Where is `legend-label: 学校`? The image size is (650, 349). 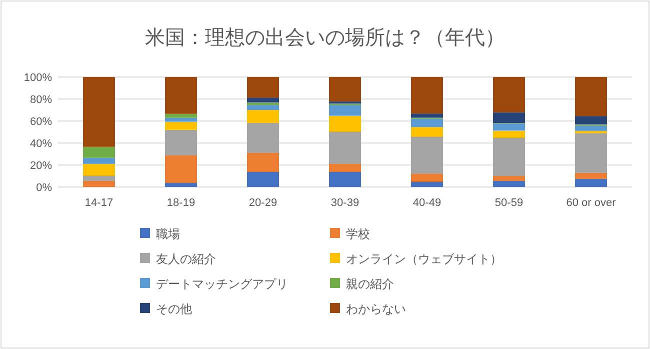 legend-label: 学校 is located at coordinates (358, 234).